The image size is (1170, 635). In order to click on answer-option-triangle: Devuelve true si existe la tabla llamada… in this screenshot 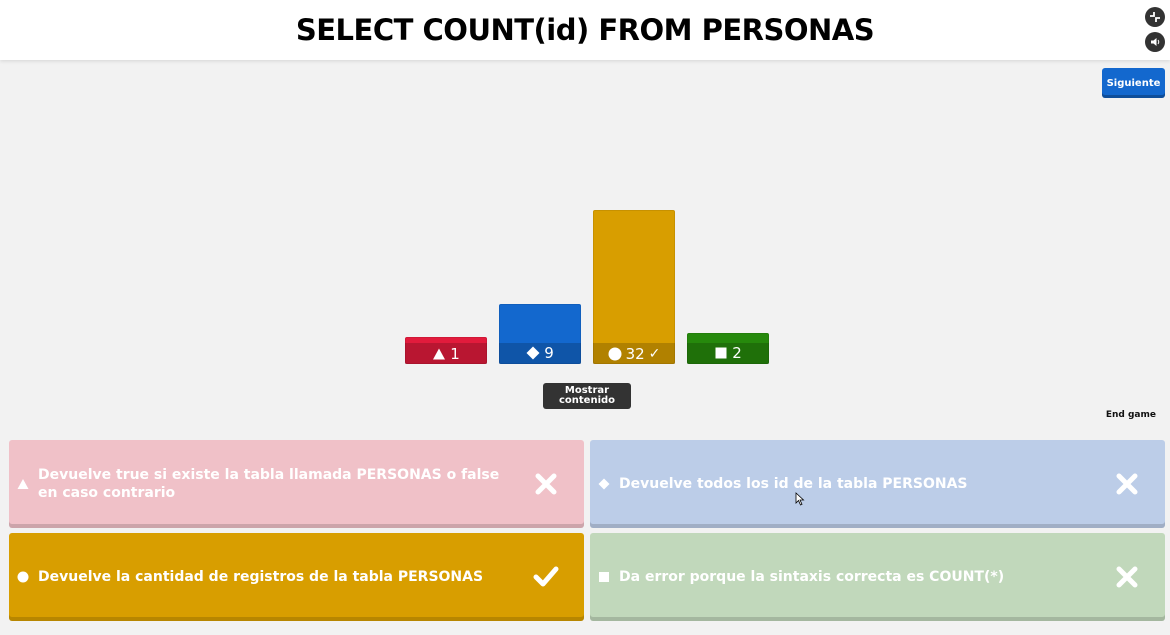, I will do `click(296, 484)`.